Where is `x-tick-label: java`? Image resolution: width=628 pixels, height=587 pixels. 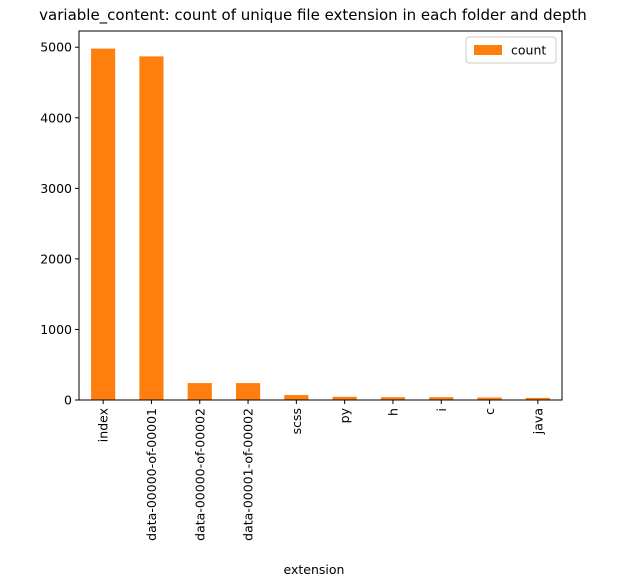 x-tick-label: java is located at coordinates (537, 421).